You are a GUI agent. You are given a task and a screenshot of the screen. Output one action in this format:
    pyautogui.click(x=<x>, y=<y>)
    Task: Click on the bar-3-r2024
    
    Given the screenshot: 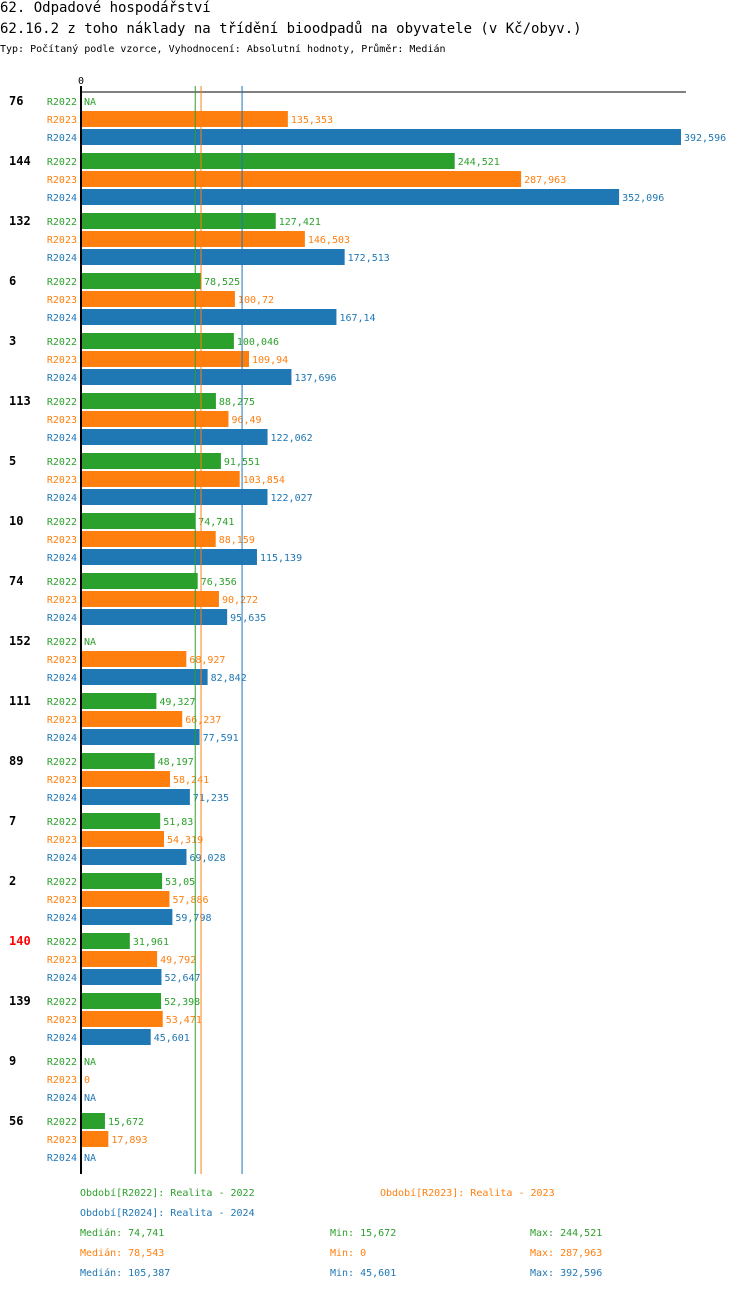 What is the action you would take?
    pyautogui.click(x=186, y=377)
    